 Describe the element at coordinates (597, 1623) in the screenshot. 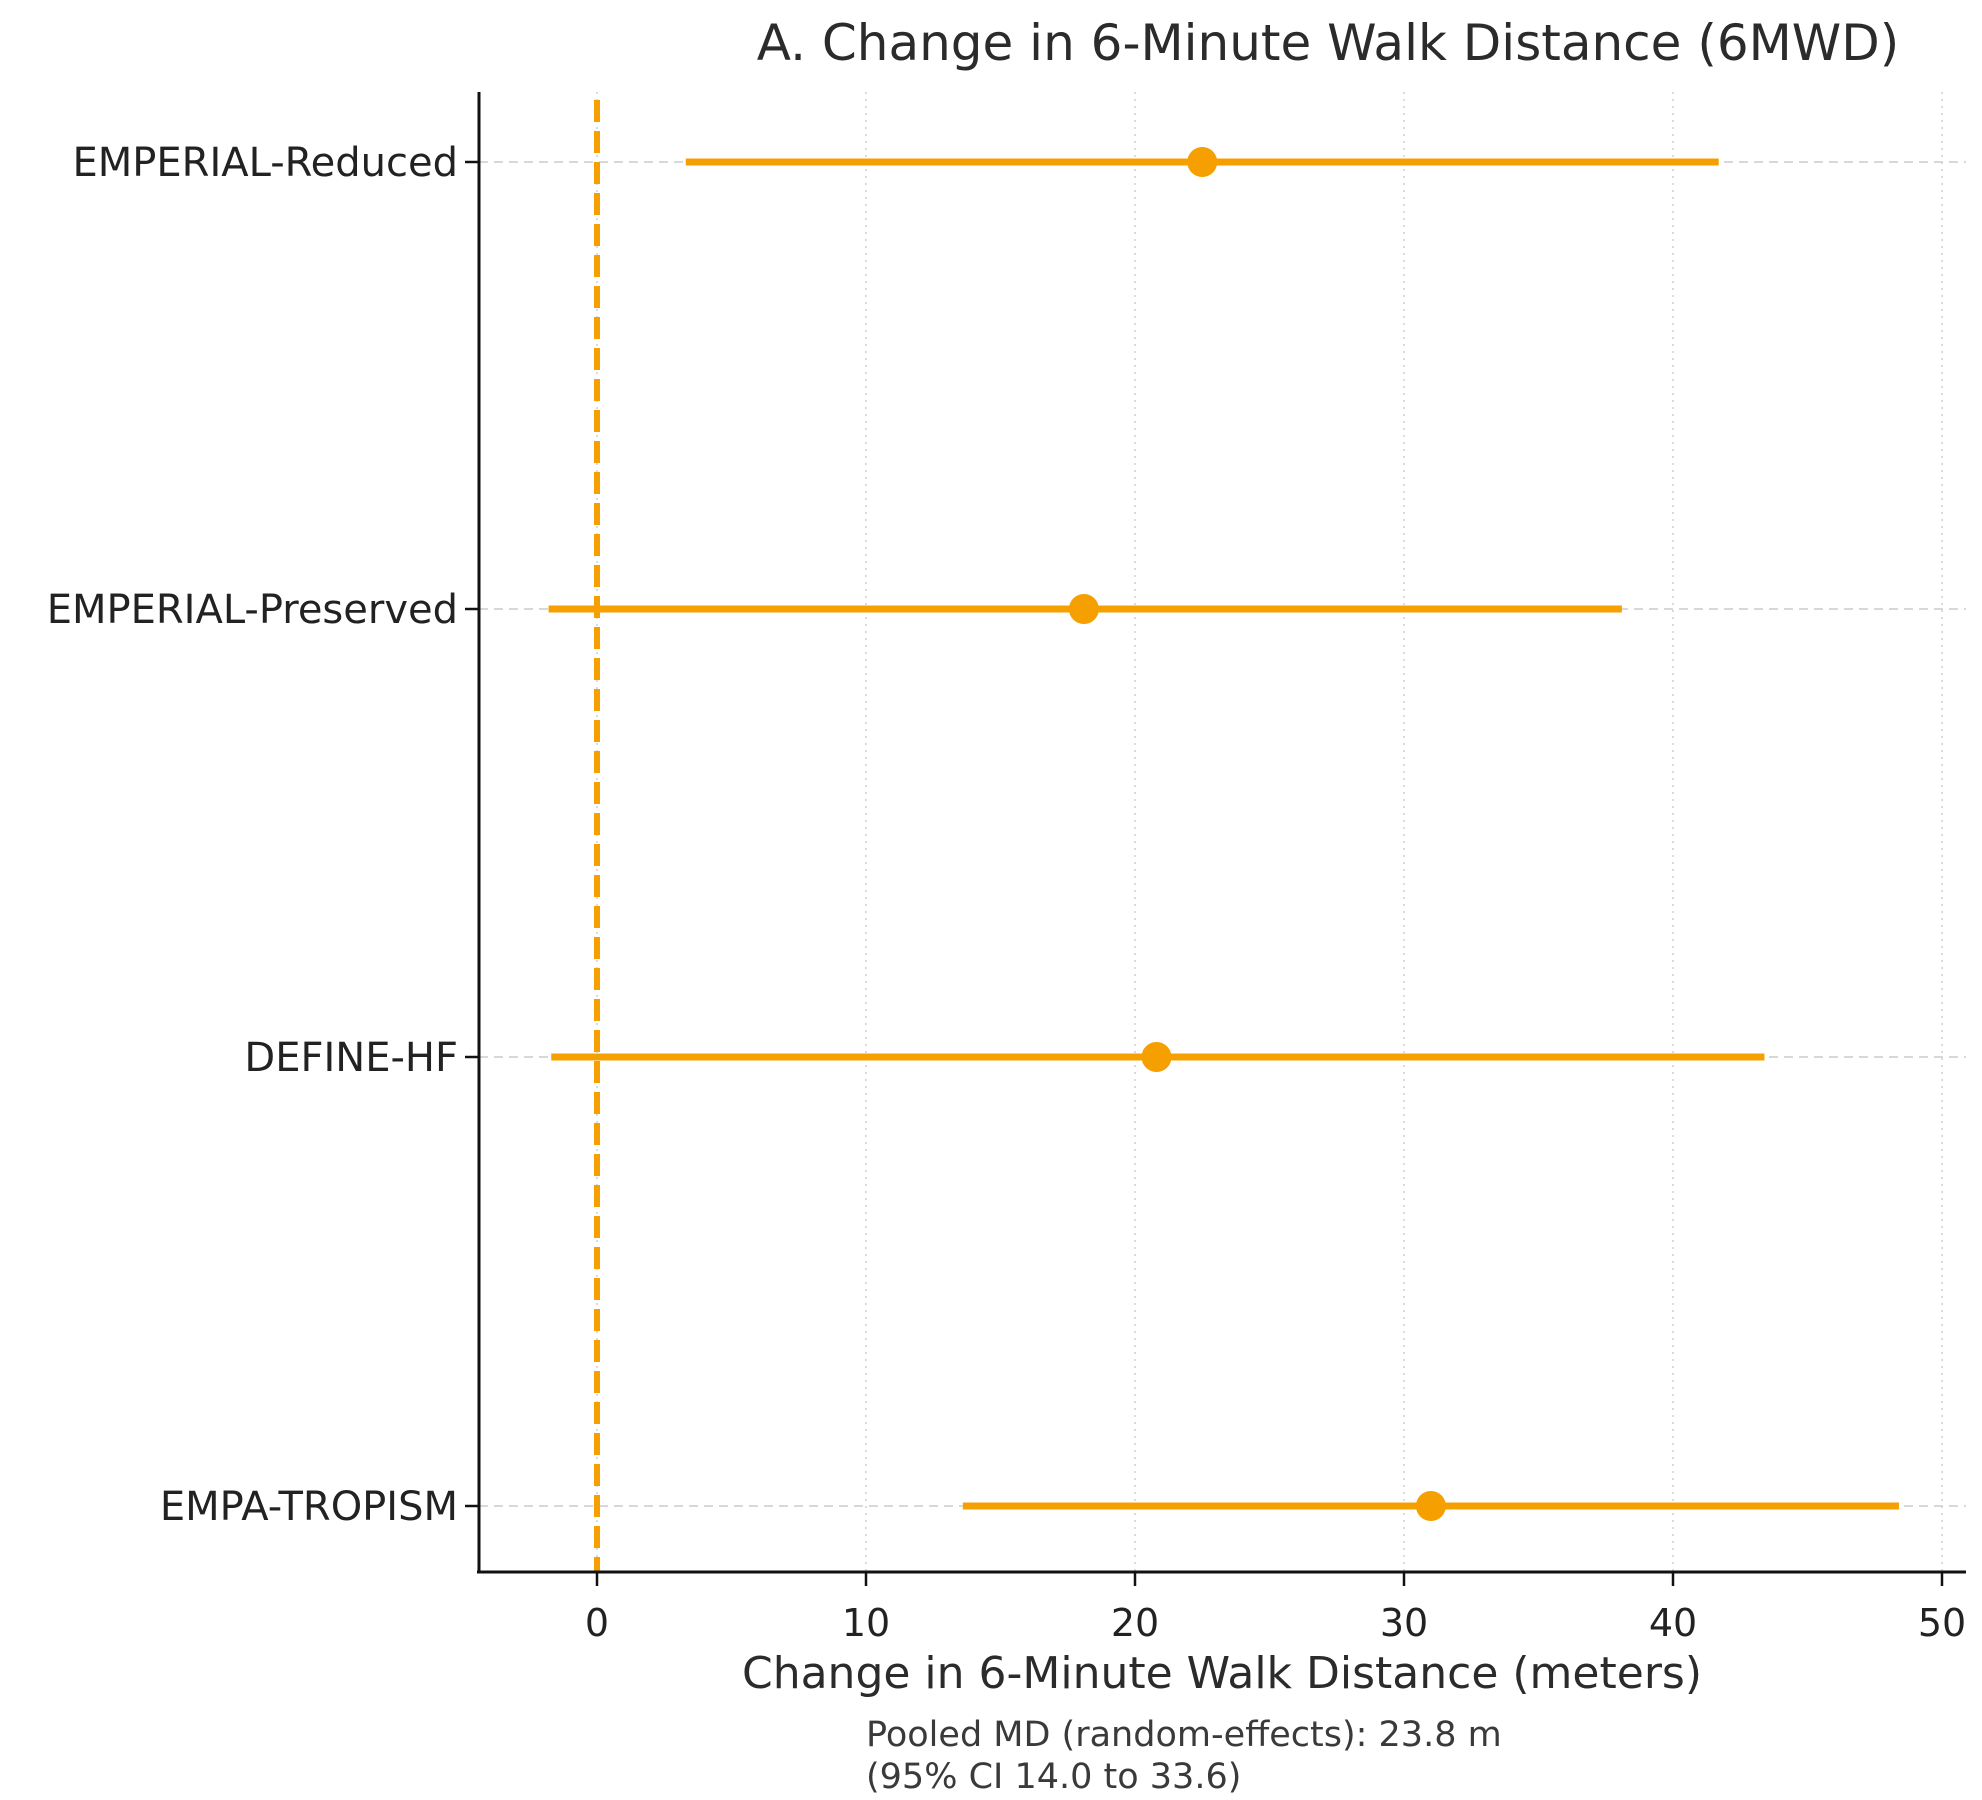

I see `x-tick-label: 0` at that location.